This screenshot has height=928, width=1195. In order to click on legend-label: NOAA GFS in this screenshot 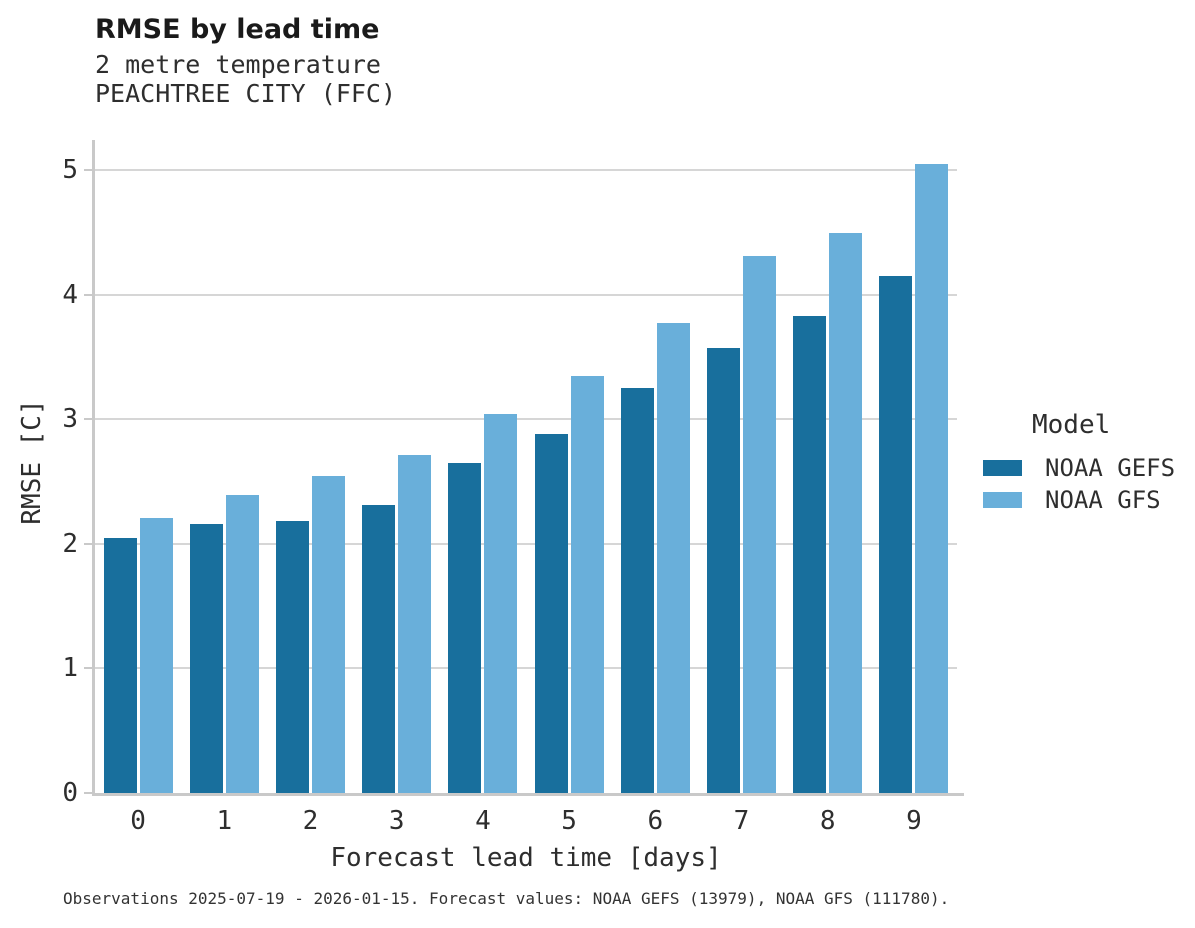, I will do `click(1103, 500)`.